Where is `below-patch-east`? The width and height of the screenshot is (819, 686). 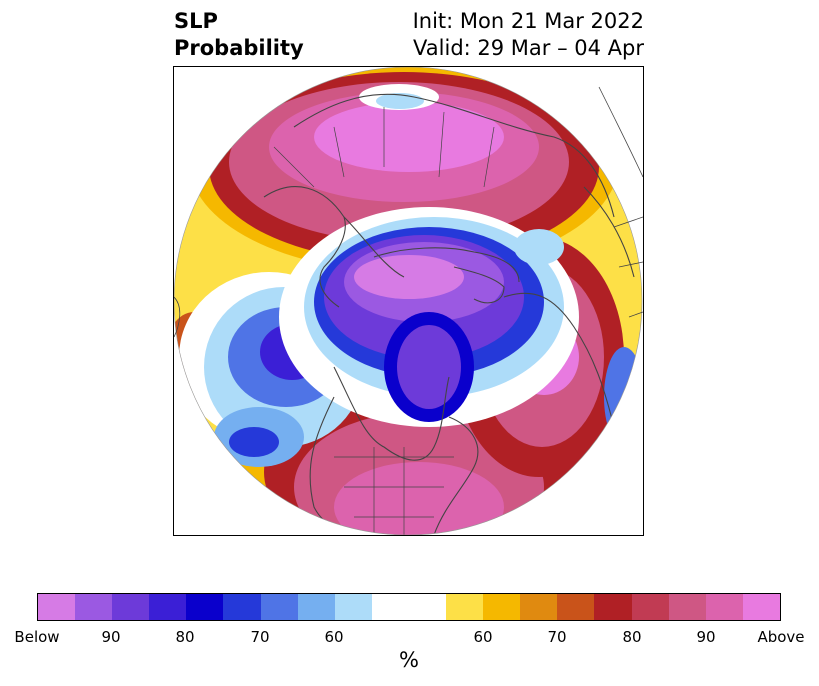 below-patch-east is located at coordinates (539, 247).